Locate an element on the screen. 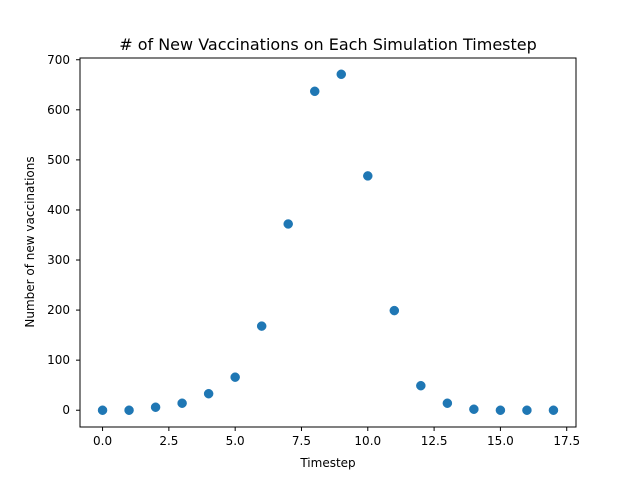 This screenshot has height=480, width=640. y-axis-ticks: 0 100 200 300 400 500 600 700 is located at coordinates (63, 235).